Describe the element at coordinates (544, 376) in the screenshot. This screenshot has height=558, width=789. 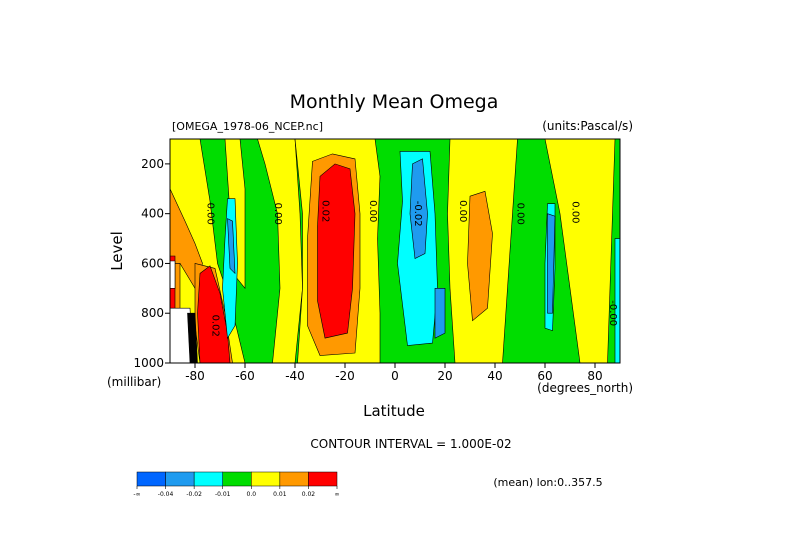
I see `x-tick-label-7: 60` at that location.